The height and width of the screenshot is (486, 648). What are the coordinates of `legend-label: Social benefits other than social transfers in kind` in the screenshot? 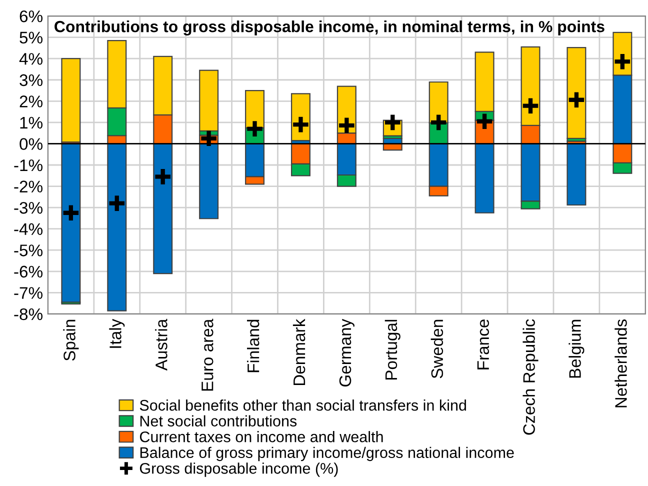 It's located at (303, 405).